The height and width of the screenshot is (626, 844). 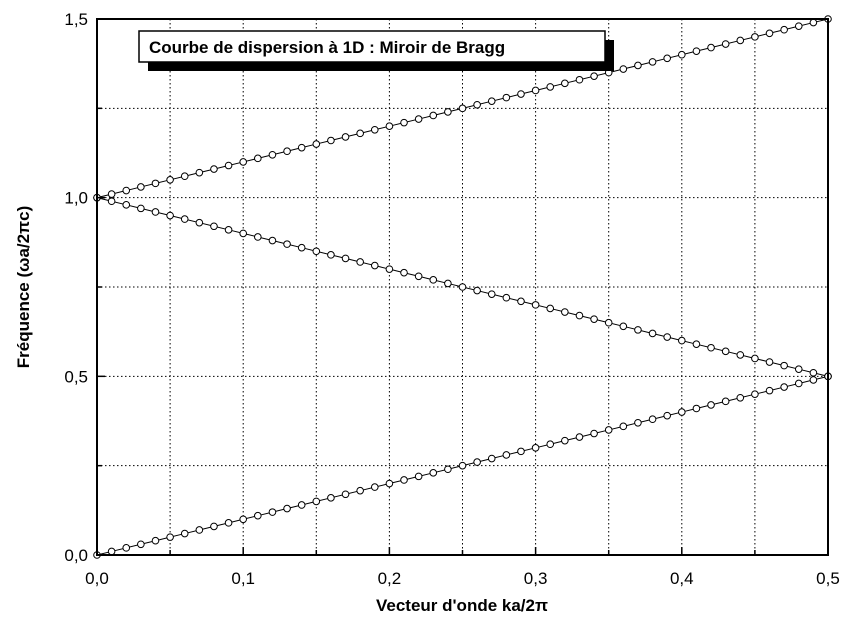 What do you see at coordinates (76, 198) in the screenshot?
I see `y-tick-label: 1,0` at bounding box center [76, 198].